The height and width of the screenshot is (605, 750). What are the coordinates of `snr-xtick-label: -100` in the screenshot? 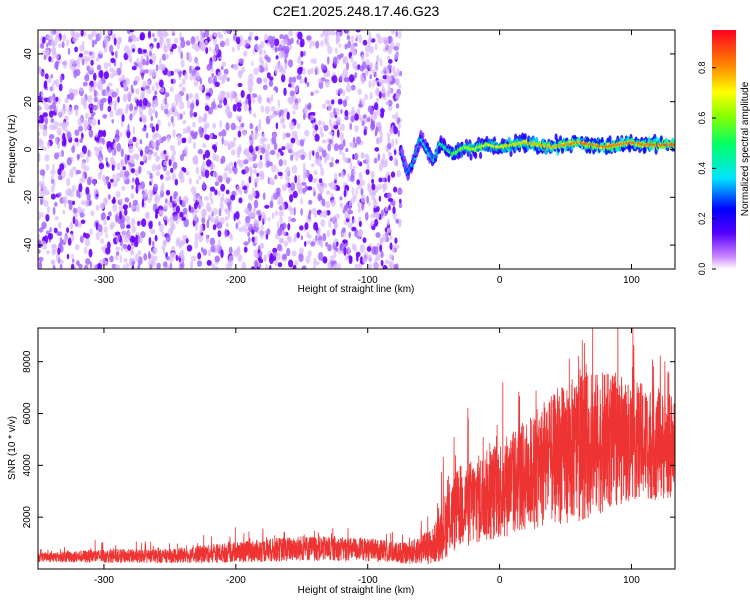 It's located at (368, 580).